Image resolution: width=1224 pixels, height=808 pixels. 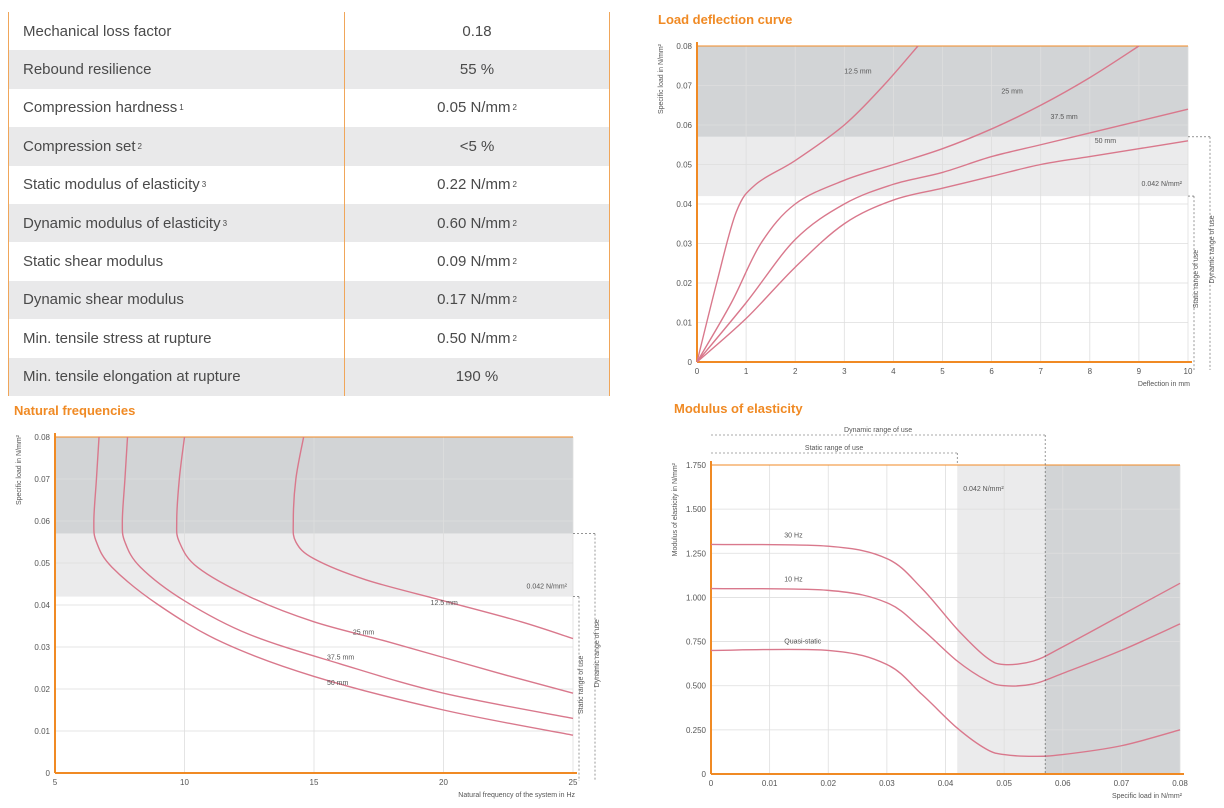 I want to click on curve-label: 10 Hz, so click(x=793, y=580).